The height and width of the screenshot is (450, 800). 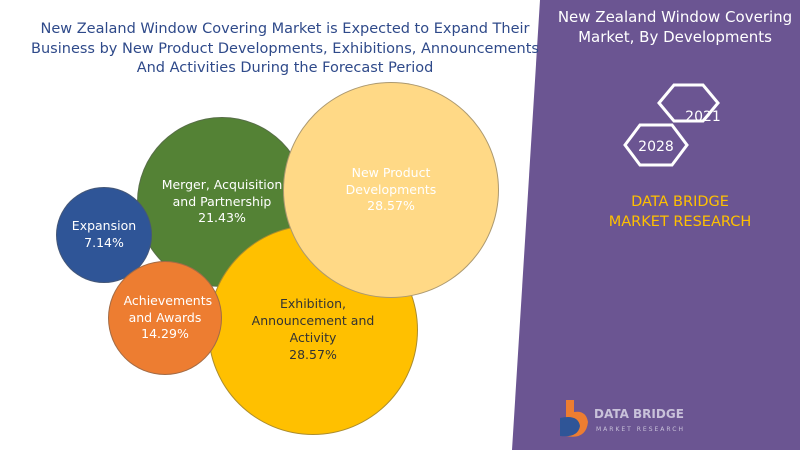 What do you see at coordinates (222, 192) in the screenshot?
I see `bubble-label: Merger, Acquisition and Partnership` at bounding box center [222, 192].